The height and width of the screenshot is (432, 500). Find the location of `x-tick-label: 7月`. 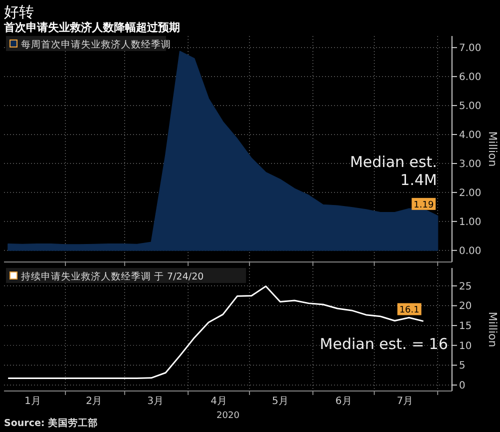

x-tick-label: 7月 is located at coordinates (405, 401).